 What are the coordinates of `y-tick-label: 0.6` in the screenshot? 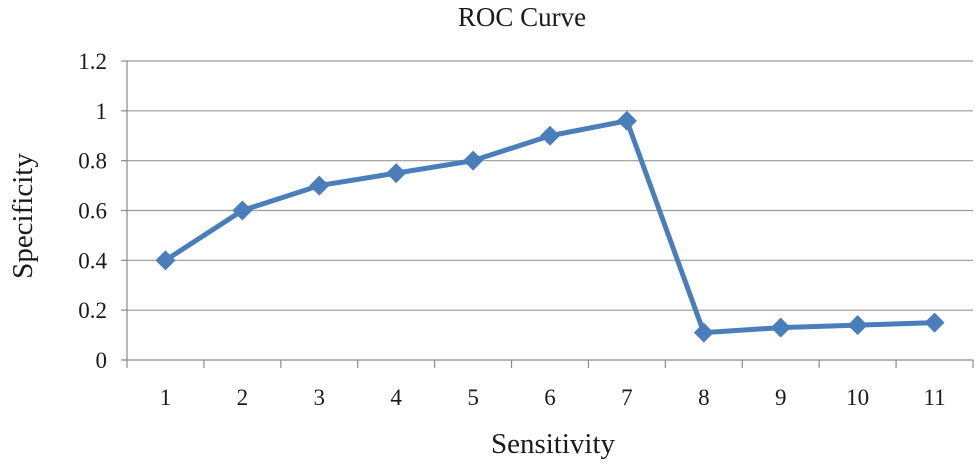 It's located at (92, 211).